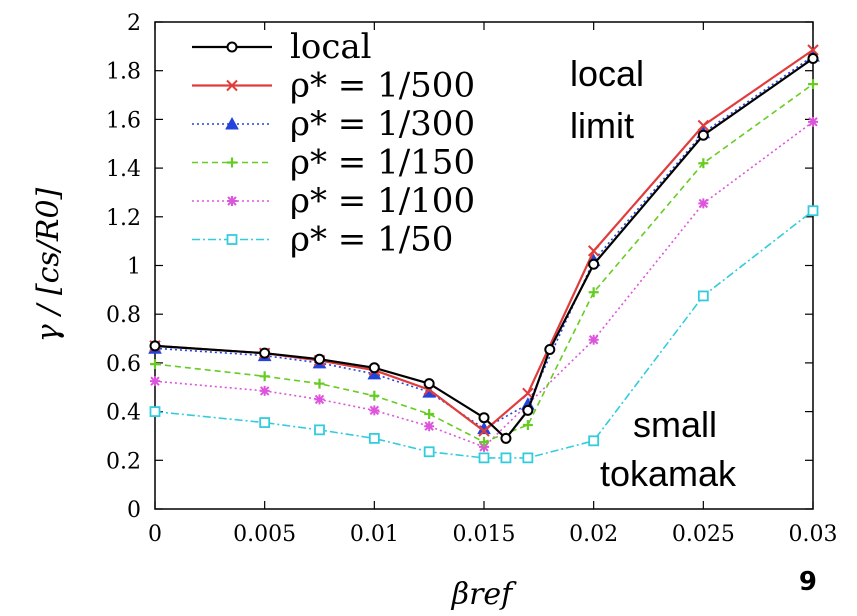  What do you see at coordinates (331, 47) in the screenshot?
I see `legend-label: local` at bounding box center [331, 47].